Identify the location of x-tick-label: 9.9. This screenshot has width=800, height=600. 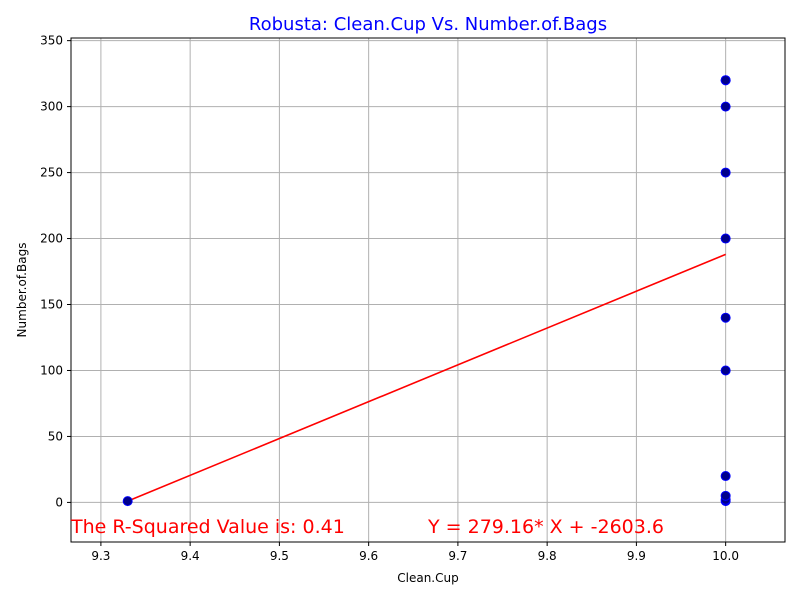
(636, 556).